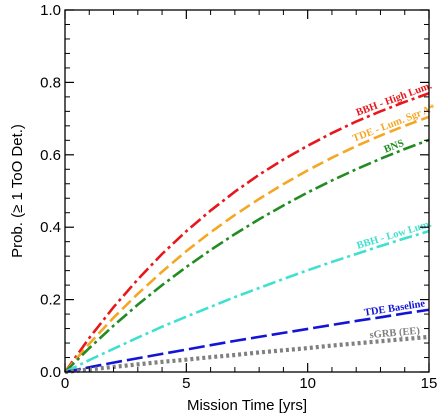 Image resolution: width=442 pixels, height=415 pixels. Describe the element at coordinates (395, 333) in the screenshot. I see `series-label-5: sGRB (EE)` at that location.